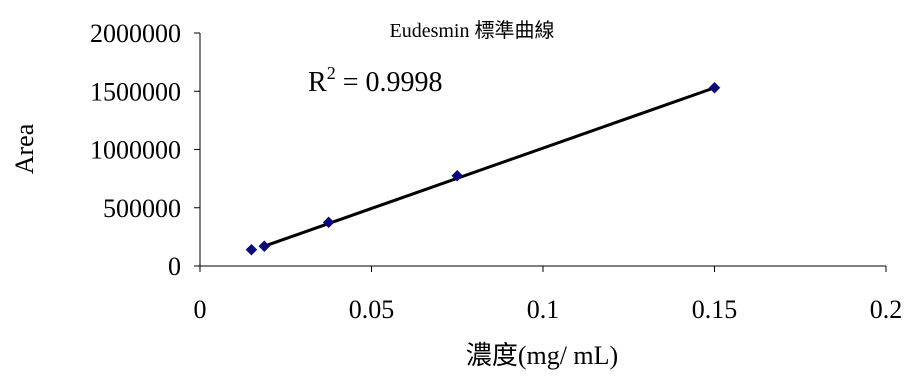 This screenshot has height=380, width=908. I want to click on x-tick-label: 0, so click(200, 309).